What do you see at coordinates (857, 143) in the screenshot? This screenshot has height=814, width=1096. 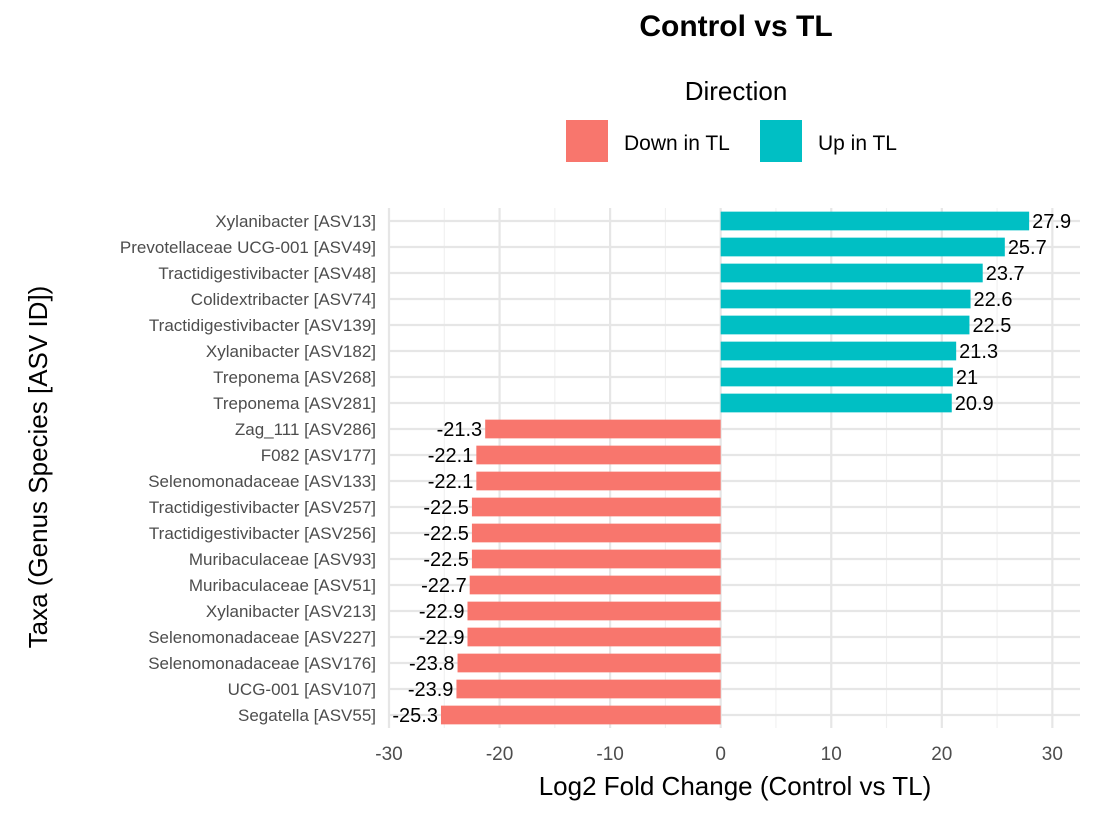 I see `legend-label-up: Up in TL` at bounding box center [857, 143].